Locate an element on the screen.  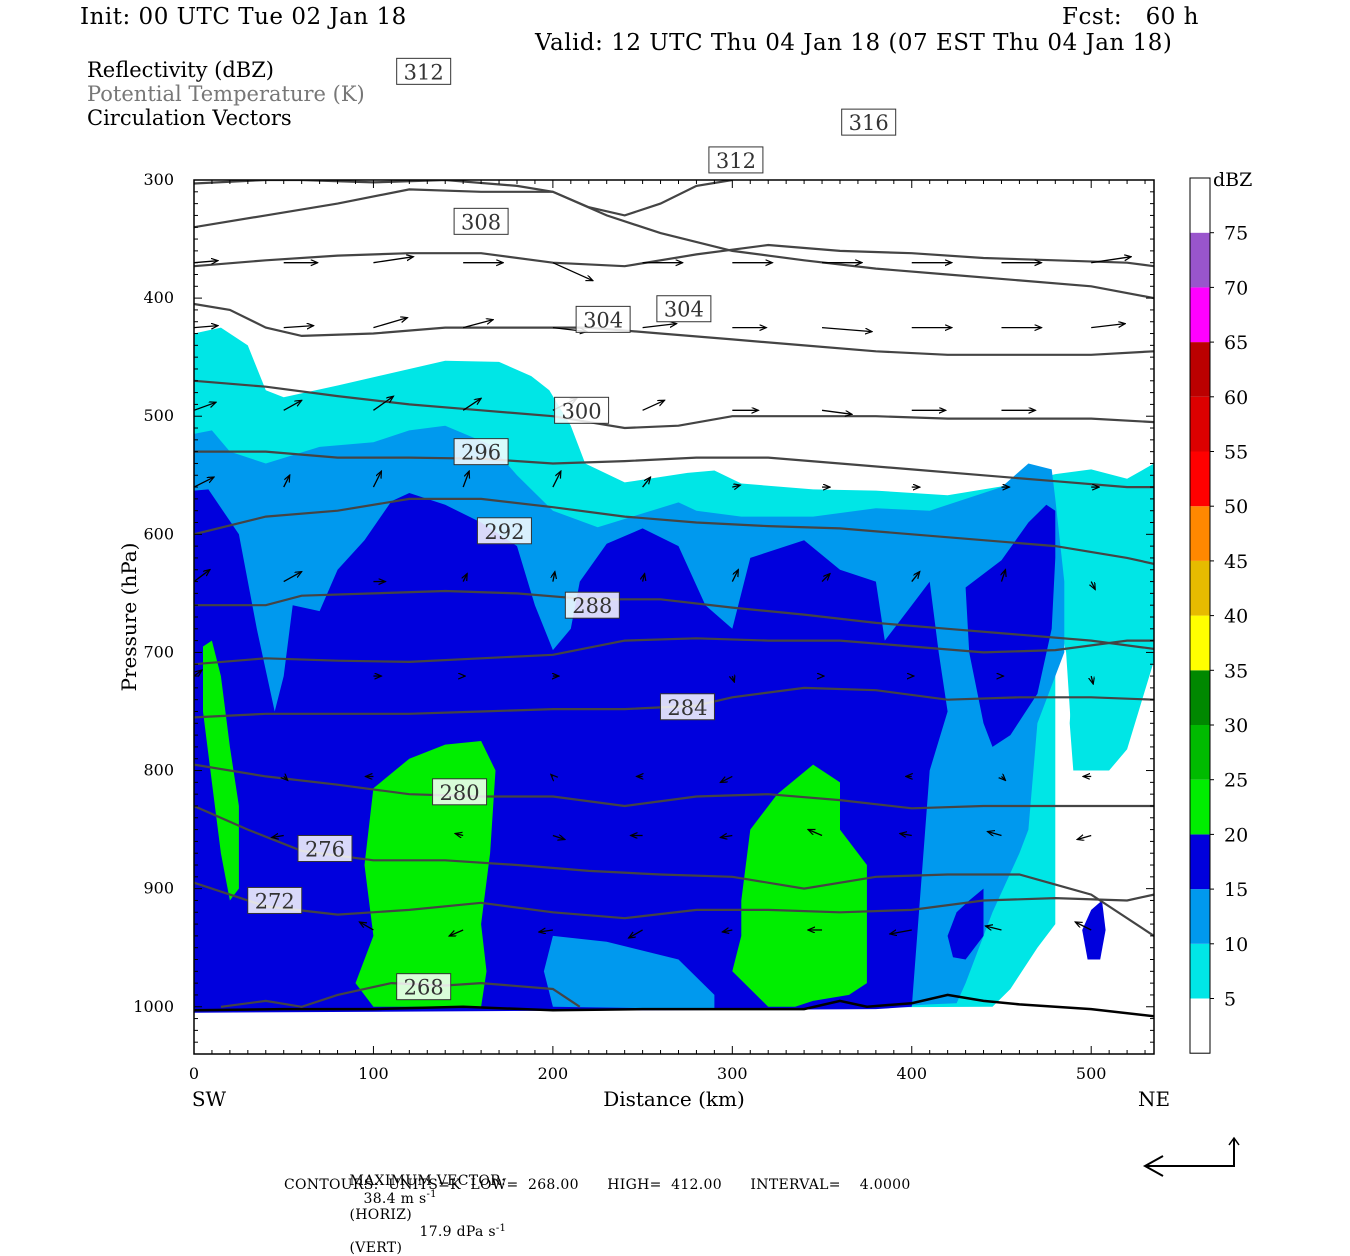
x-end-label-left: SW is located at coordinates (209, 1099).